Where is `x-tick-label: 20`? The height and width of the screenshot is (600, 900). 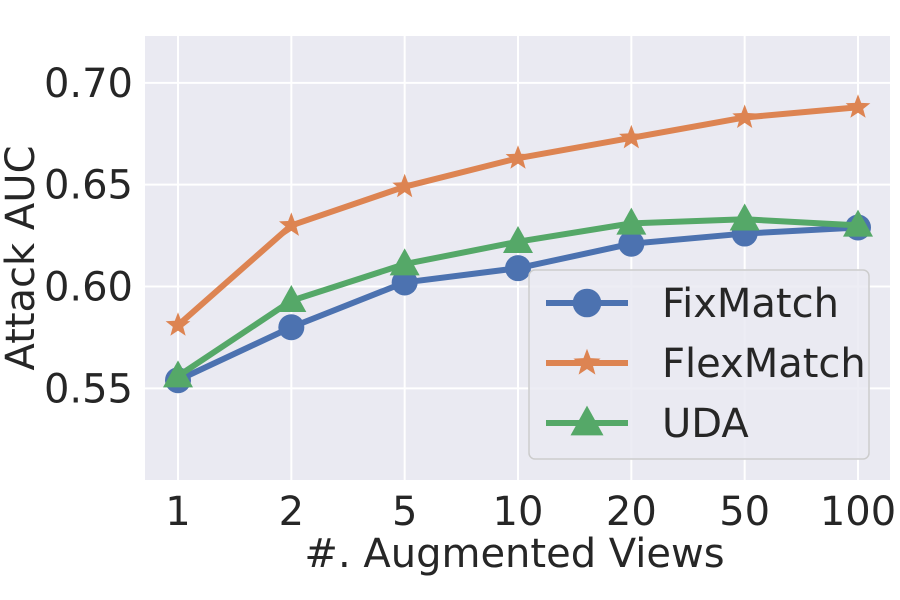
x-tick-label: 20 is located at coordinates (631, 512).